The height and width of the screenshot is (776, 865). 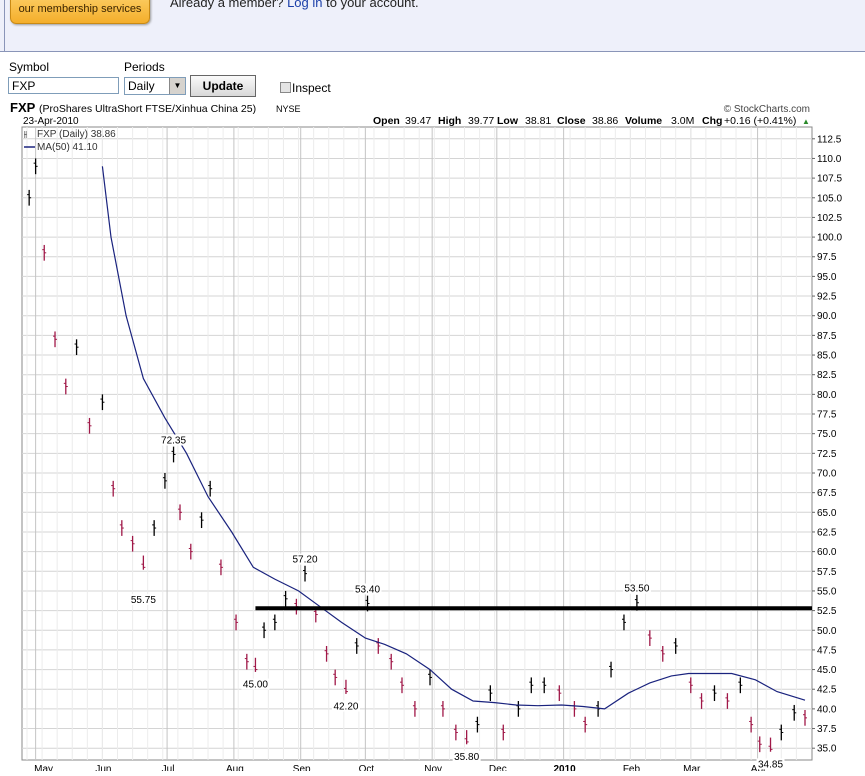 I want to click on chart-legend: ⫲ FXP (Daily) 38.86 MA(50) 41.10, so click(x=70, y=141).